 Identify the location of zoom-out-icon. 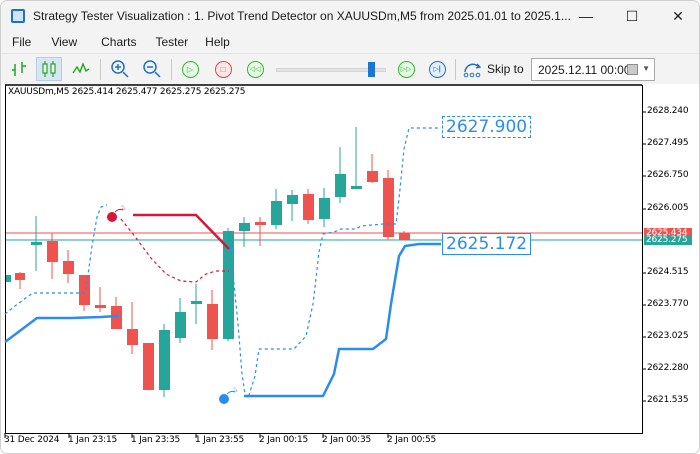
(152, 69).